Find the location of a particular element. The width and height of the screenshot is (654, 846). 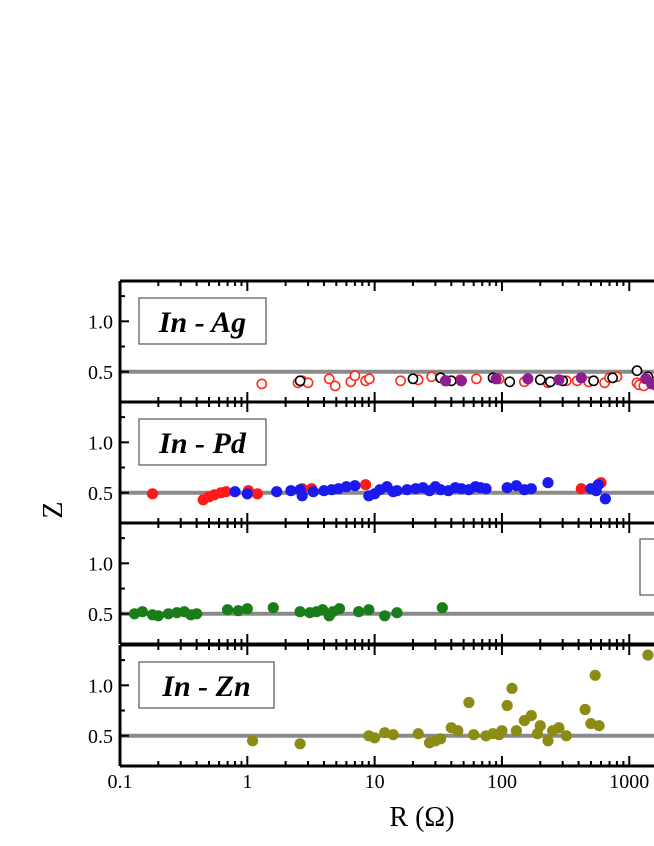

x-tick-label: 10 is located at coordinates (375, 782).